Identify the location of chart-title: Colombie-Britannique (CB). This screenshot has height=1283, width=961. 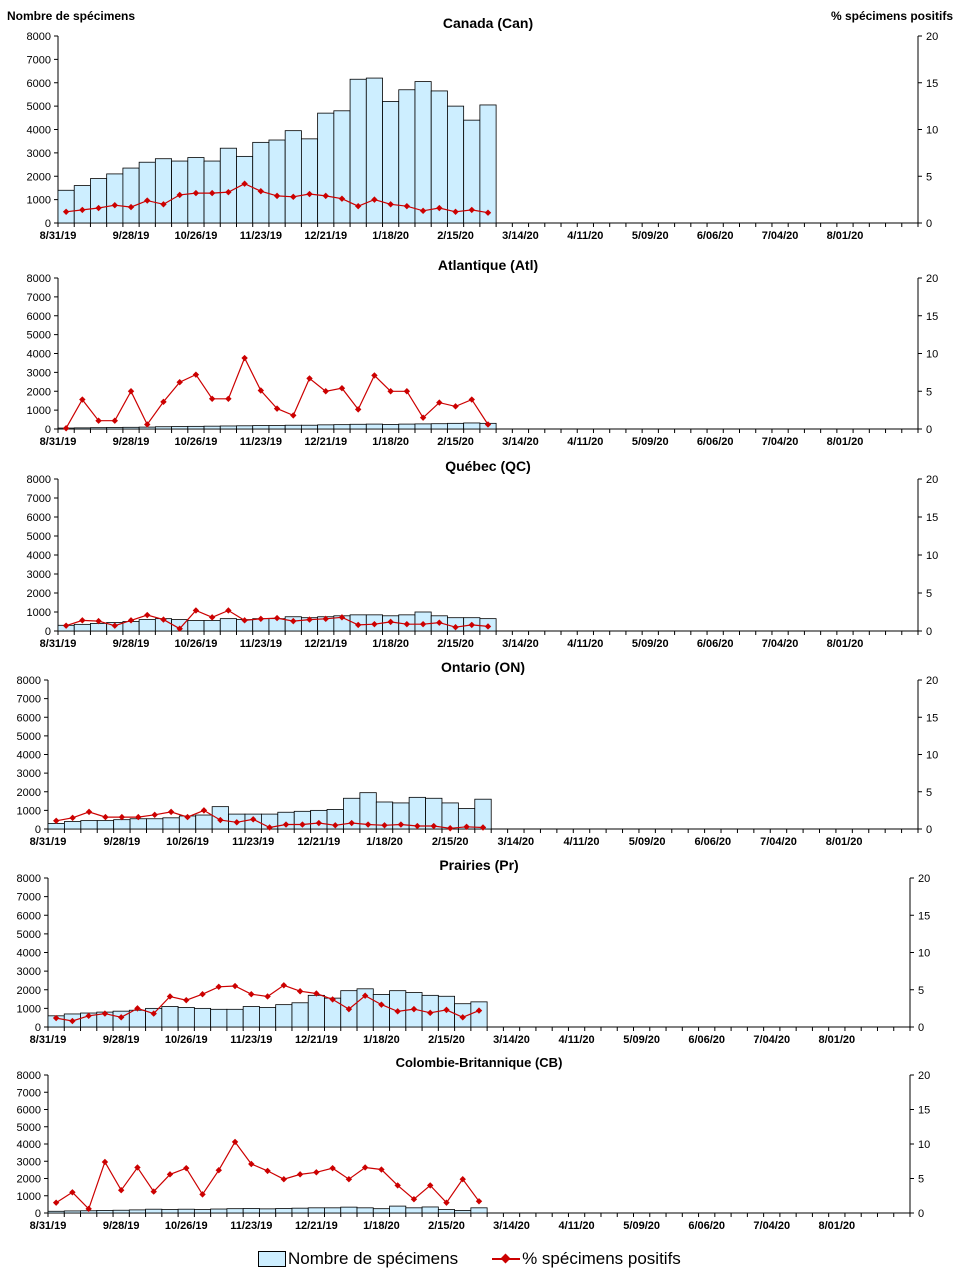
(479, 1062).